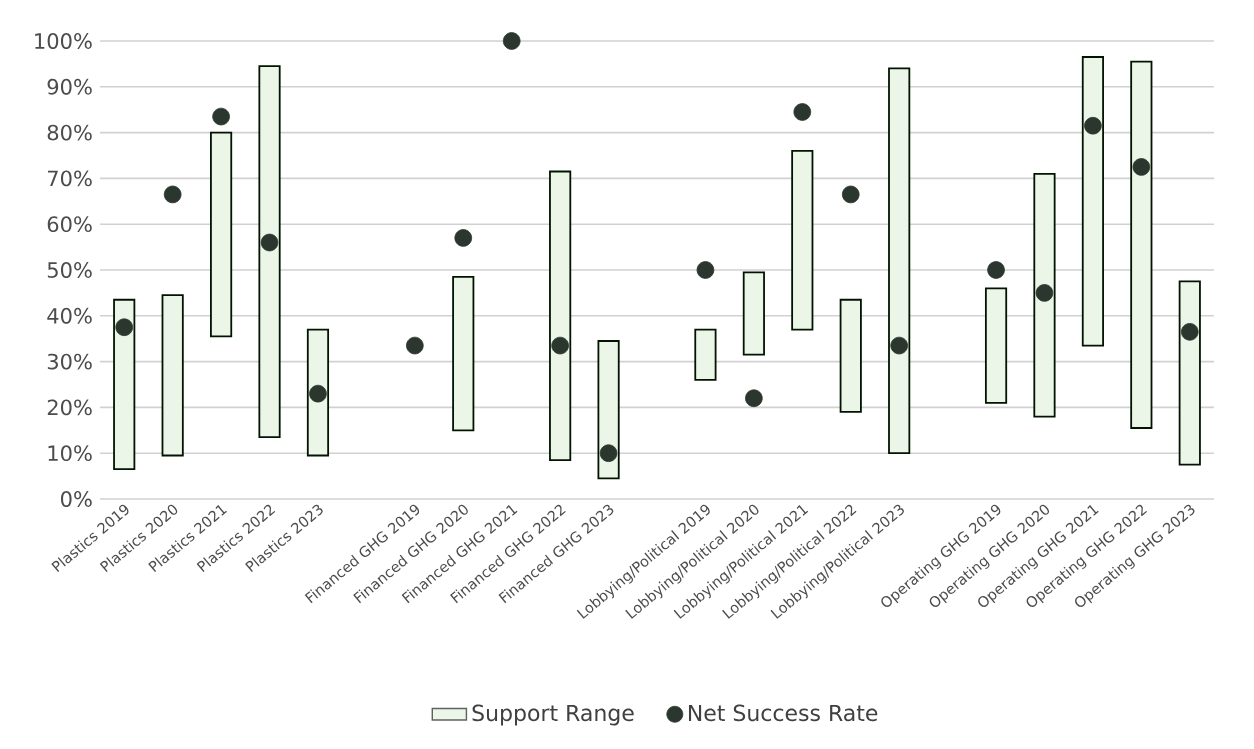 This screenshot has width=1254, height=749. I want to click on legend-label: Net Success Rate, so click(783, 713).